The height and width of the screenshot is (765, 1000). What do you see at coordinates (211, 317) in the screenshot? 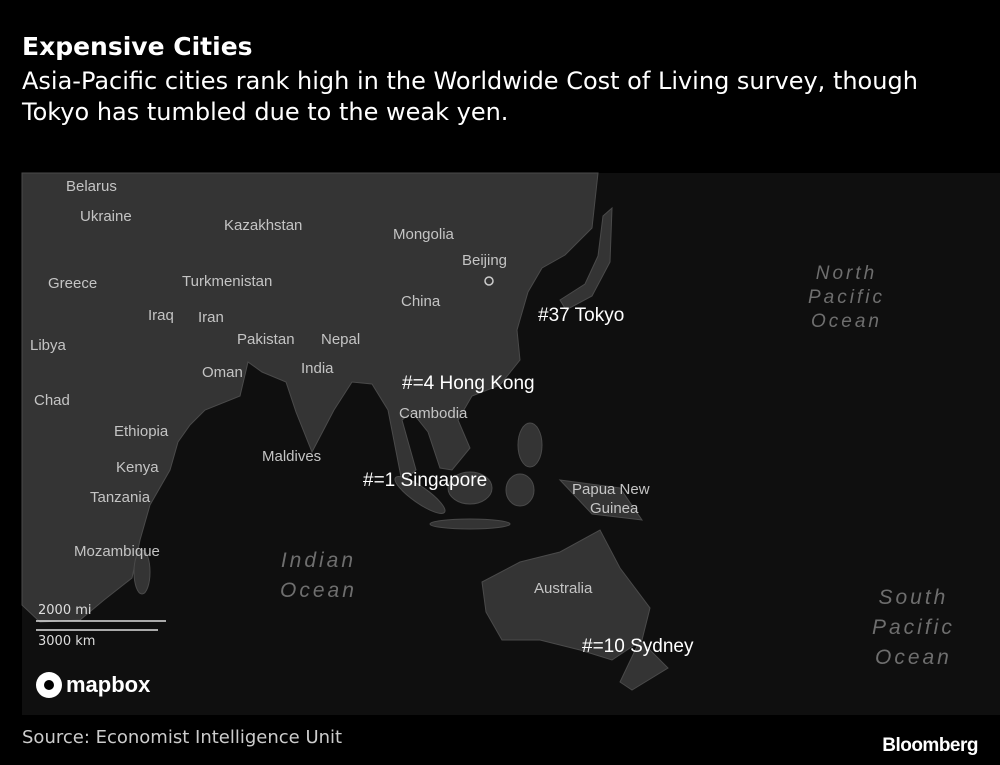
I see `place-label: Iran` at bounding box center [211, 317].